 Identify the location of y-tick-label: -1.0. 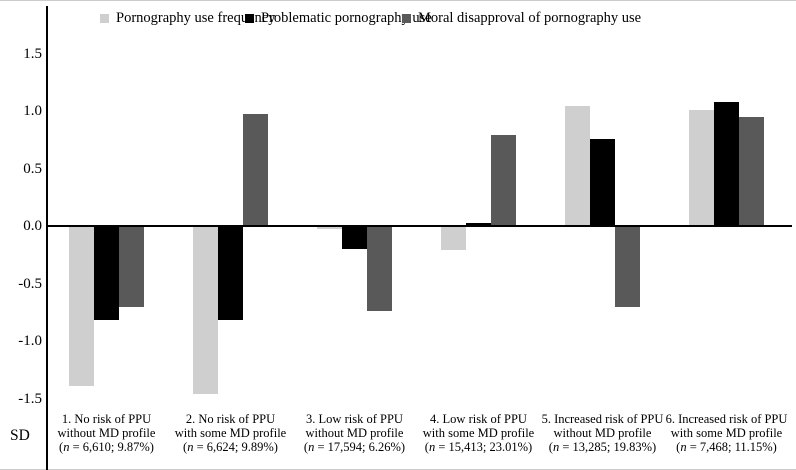
(30, 341).